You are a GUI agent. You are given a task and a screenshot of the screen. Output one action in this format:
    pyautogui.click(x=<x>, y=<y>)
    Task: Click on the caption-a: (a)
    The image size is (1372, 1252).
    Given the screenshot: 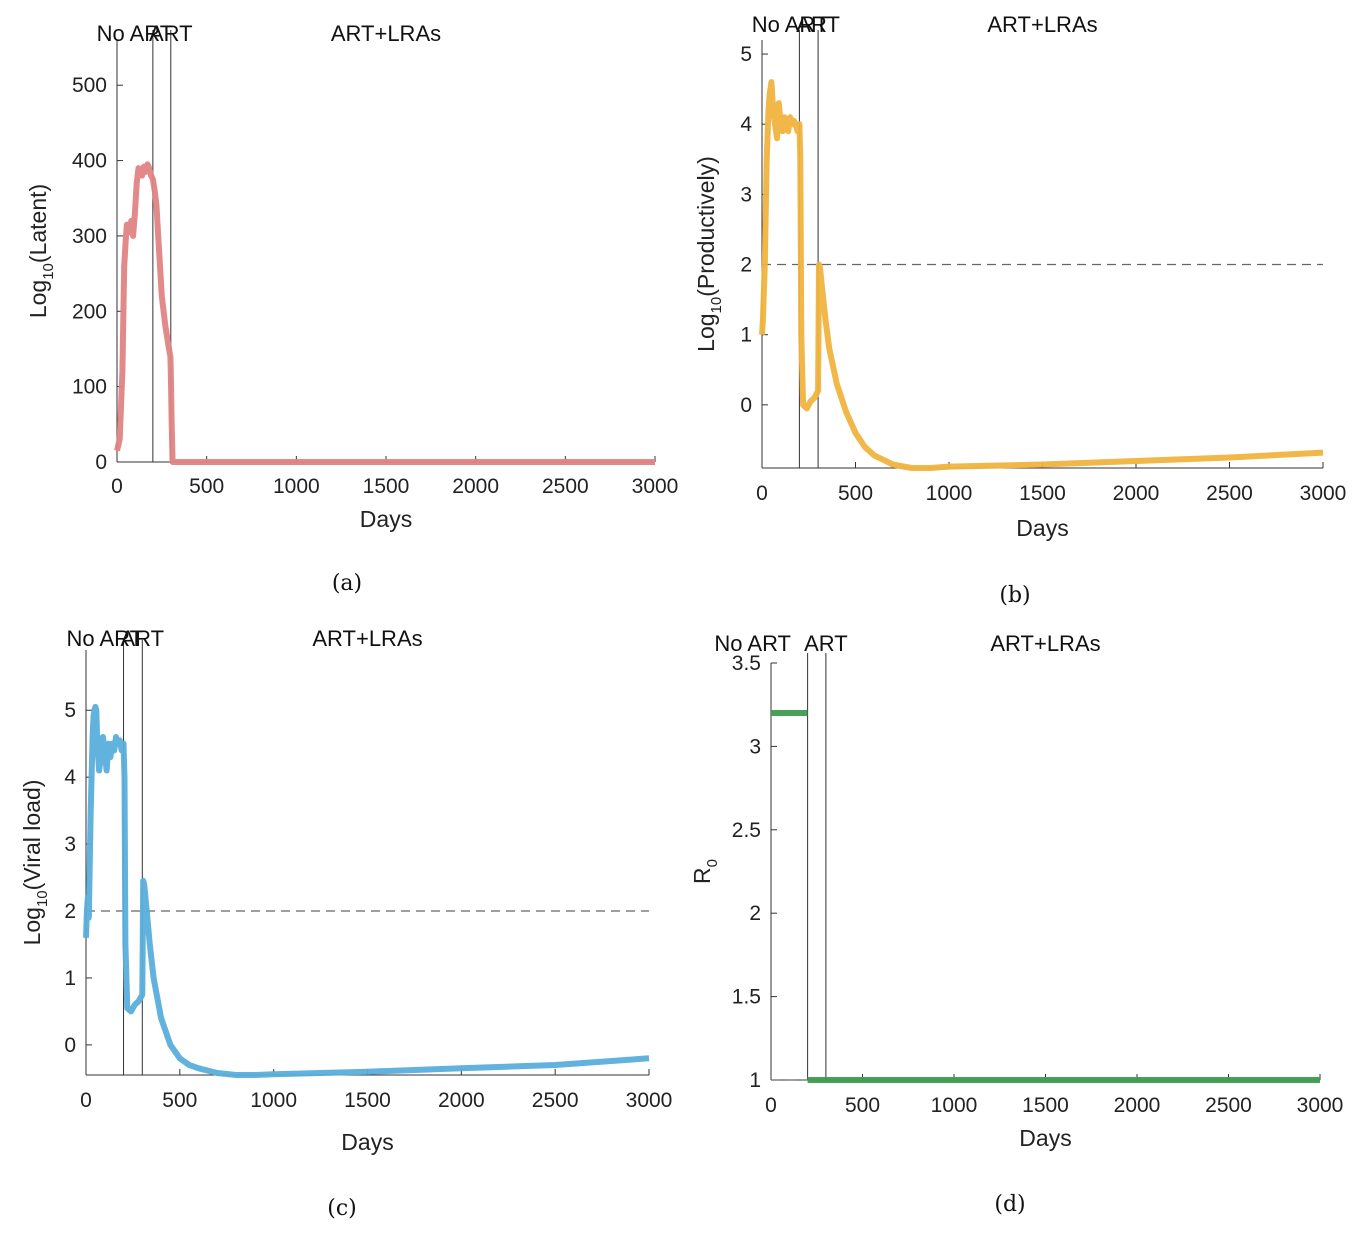 What is the action you would take?
    pyautogui.click(x=347, y=583)
    